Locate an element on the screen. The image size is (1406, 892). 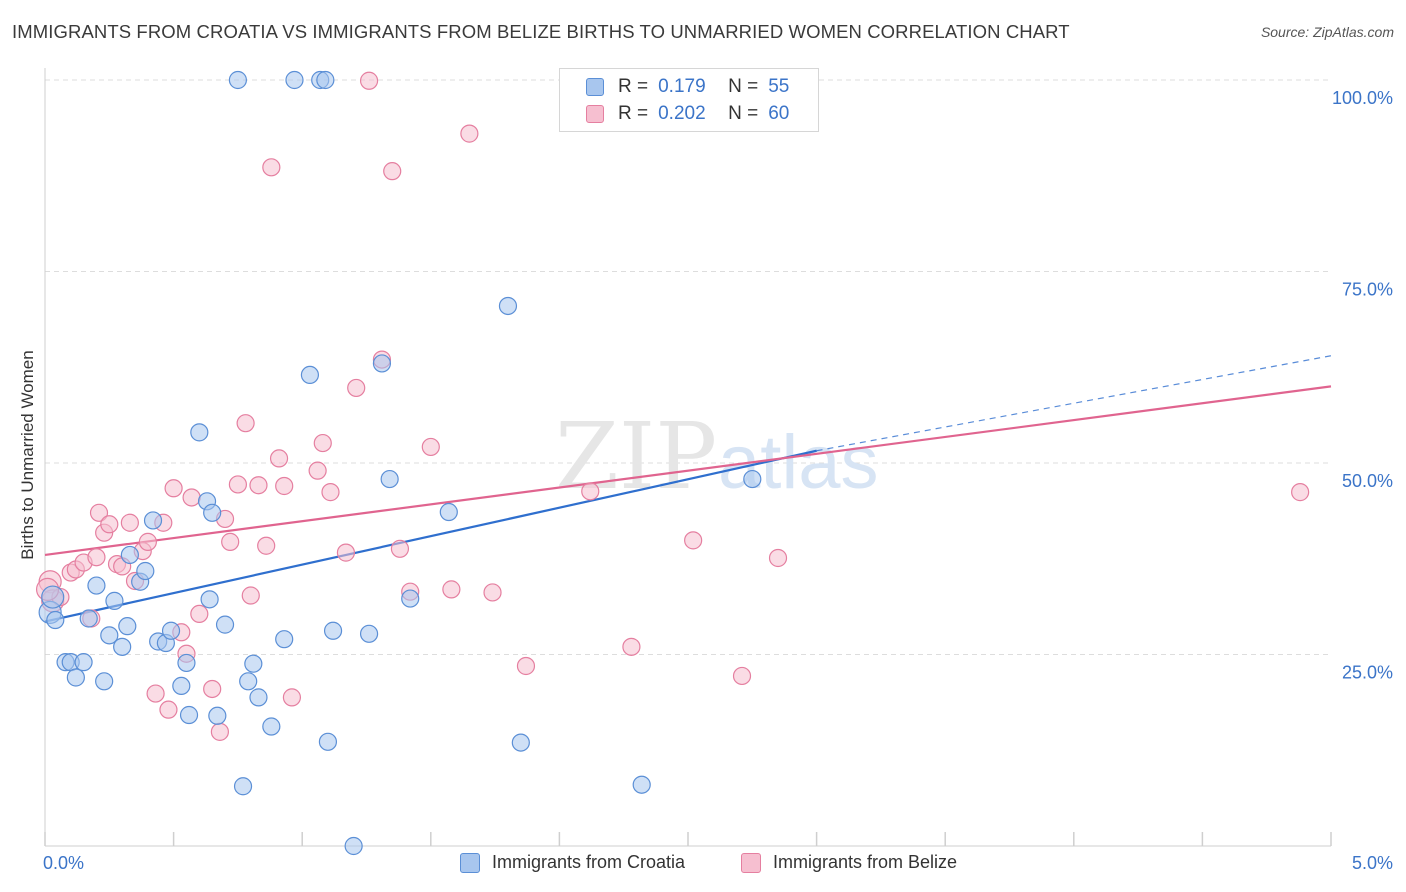
chart-source: Source: ZipAtlas.com is located at coordinates (1327, 32).